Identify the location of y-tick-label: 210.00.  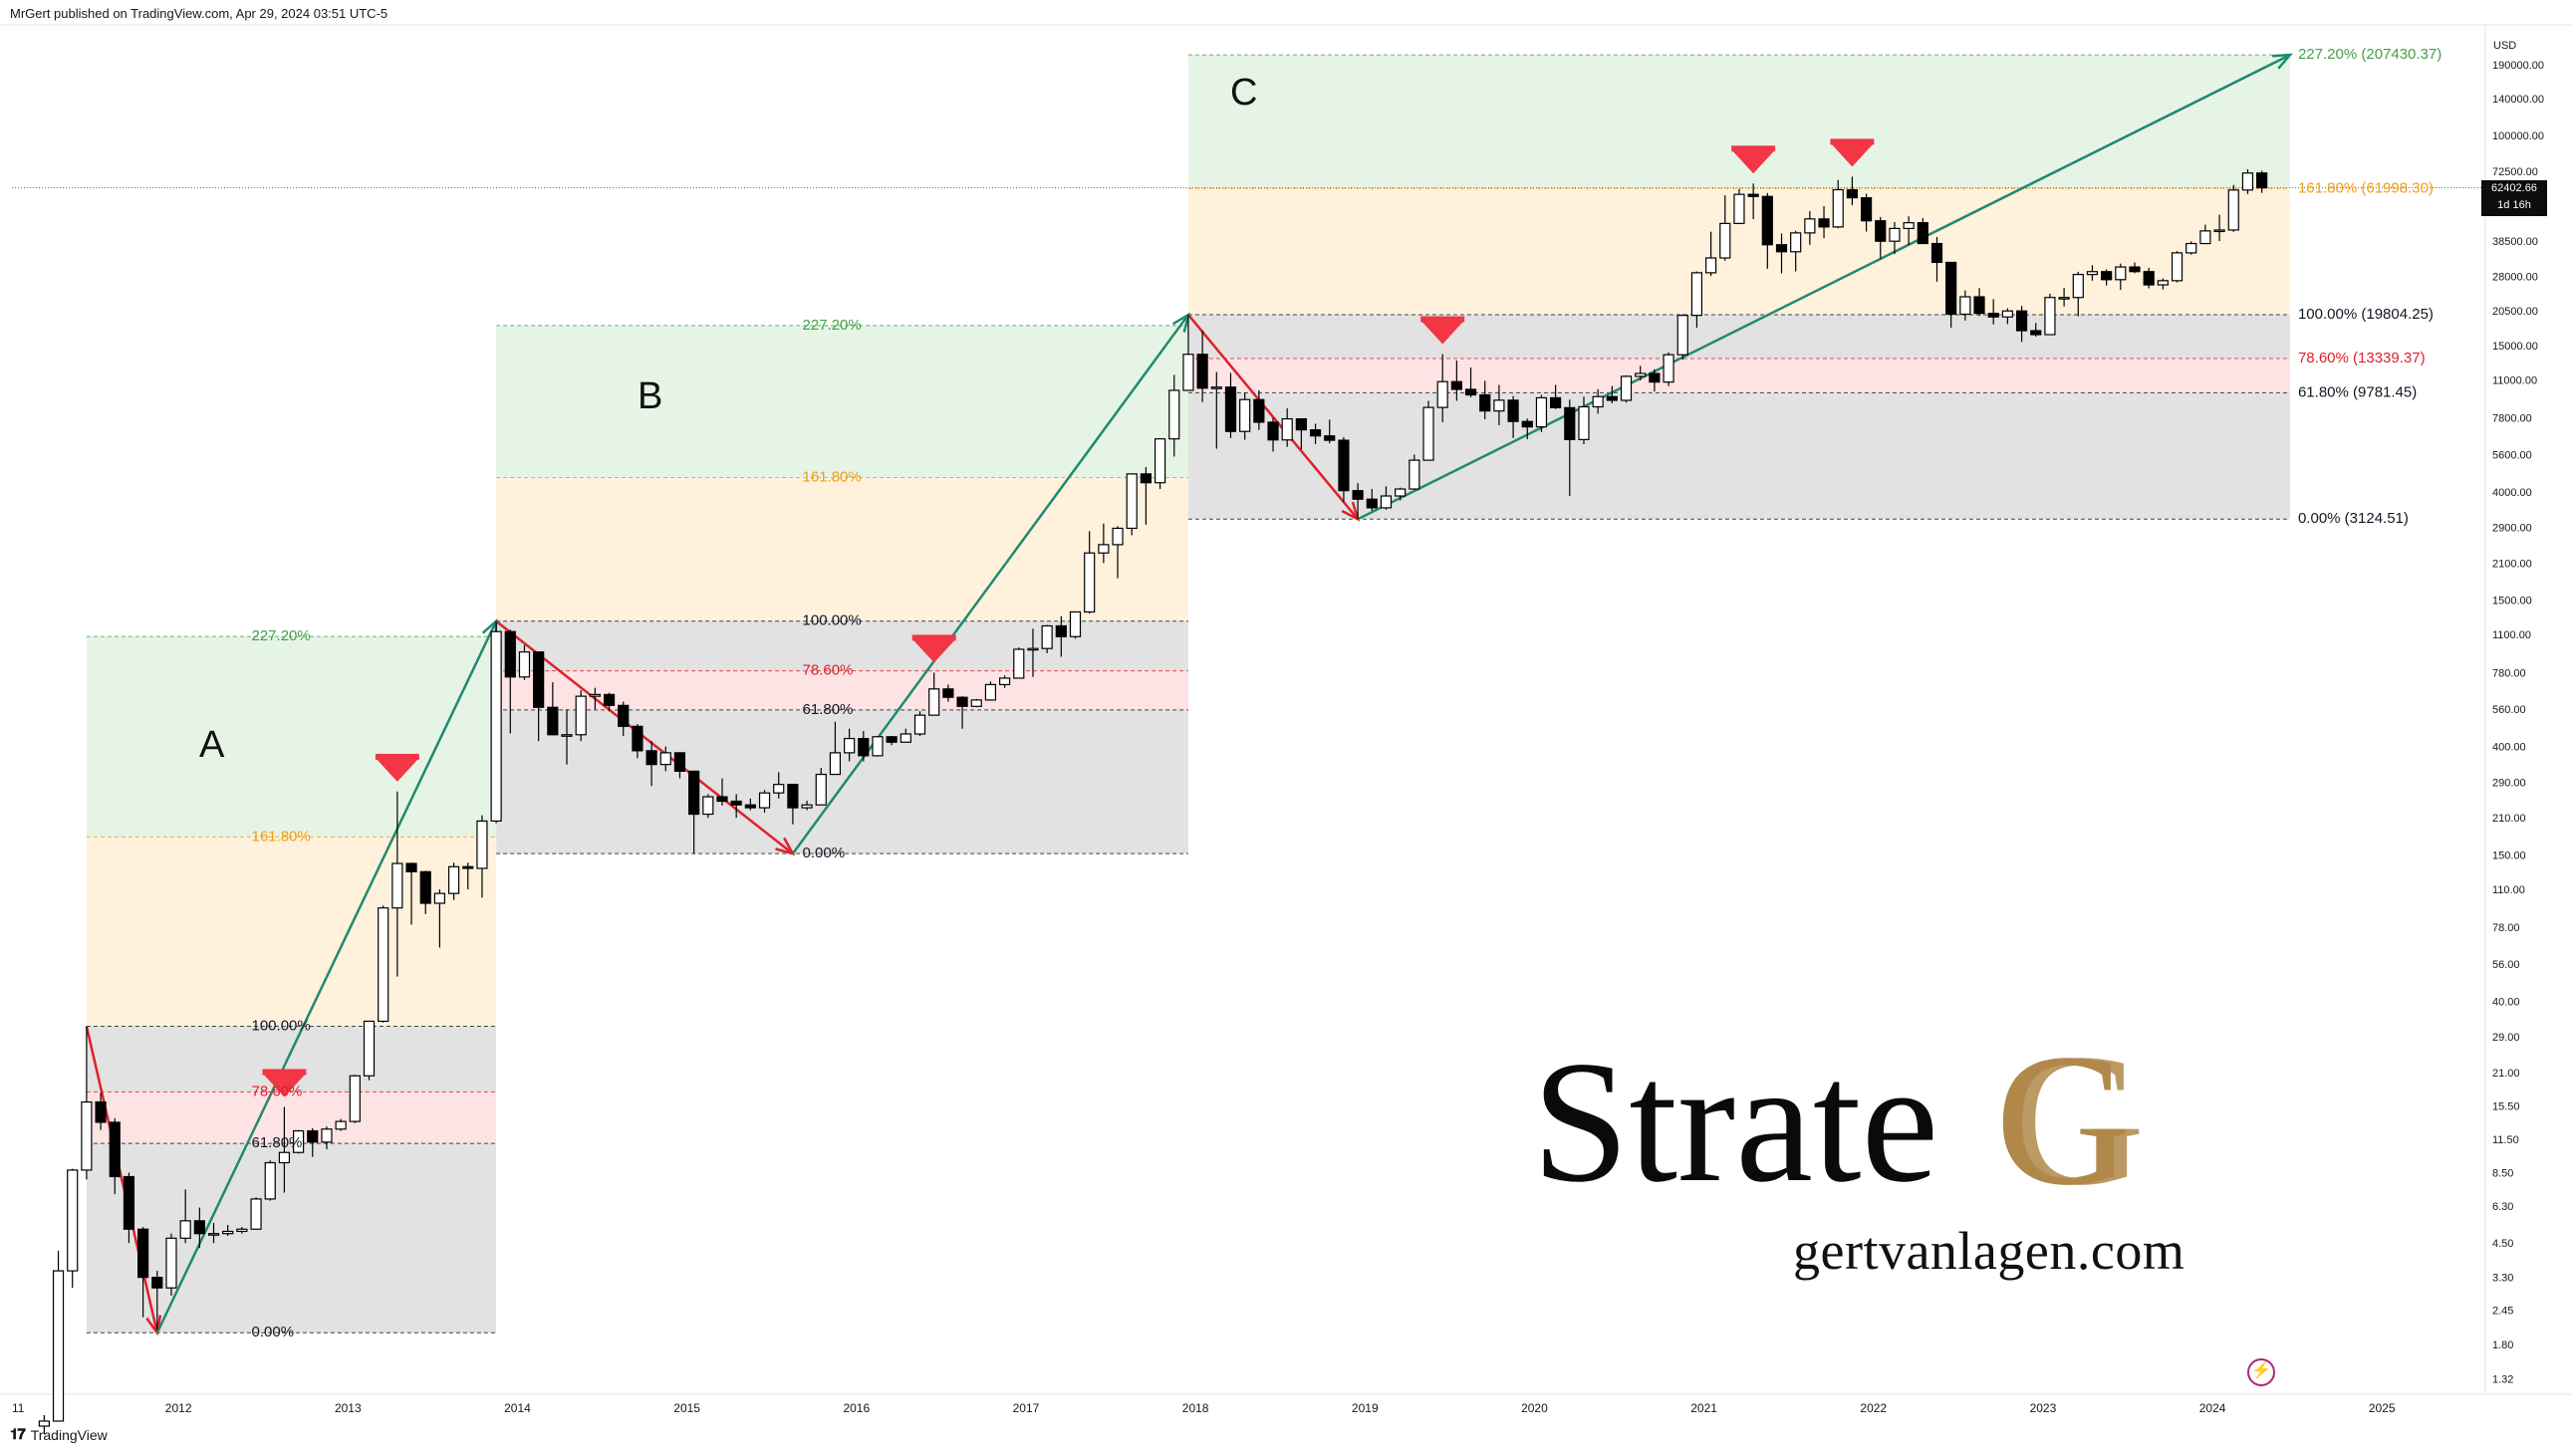
(2509, 819).